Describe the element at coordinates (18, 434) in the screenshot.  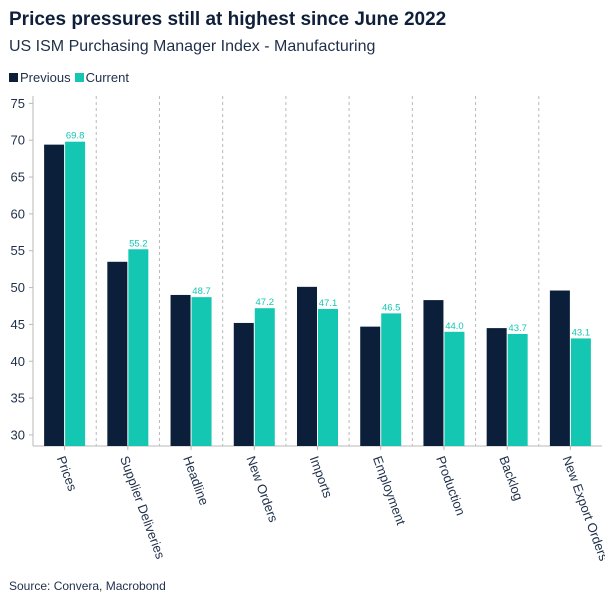
I see `y-tick-label: 30` at that location.